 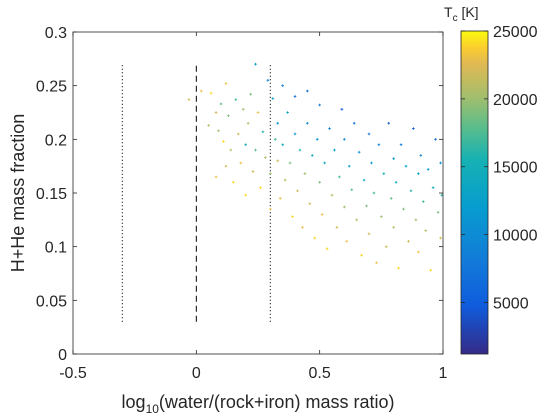 I want to click on x-tick-label: -0.5, so click(x=73, y=373).